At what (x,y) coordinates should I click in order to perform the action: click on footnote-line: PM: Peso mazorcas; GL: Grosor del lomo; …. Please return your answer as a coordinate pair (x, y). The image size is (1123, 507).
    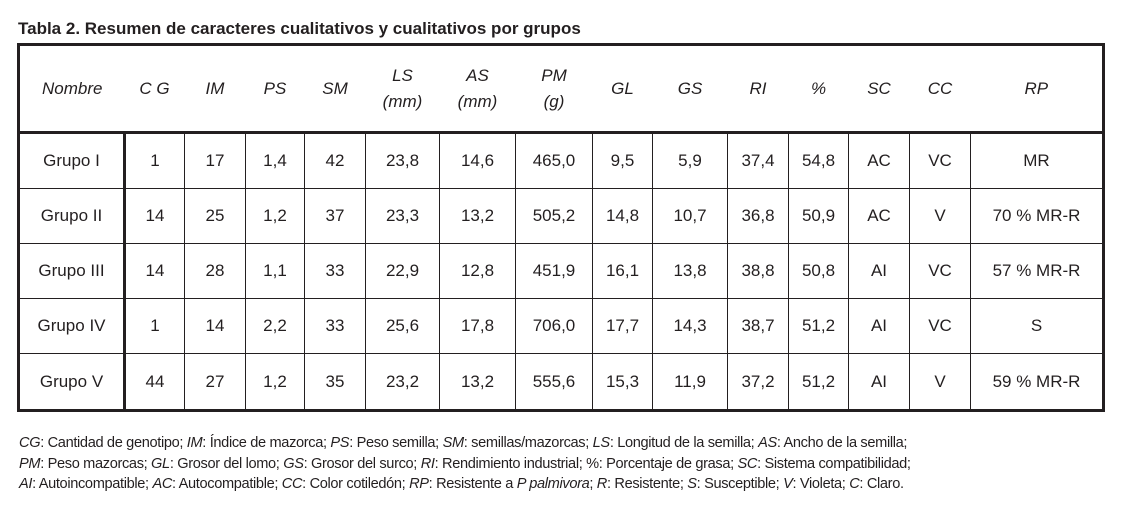
    Looking at the image, I should click on (569, 464).